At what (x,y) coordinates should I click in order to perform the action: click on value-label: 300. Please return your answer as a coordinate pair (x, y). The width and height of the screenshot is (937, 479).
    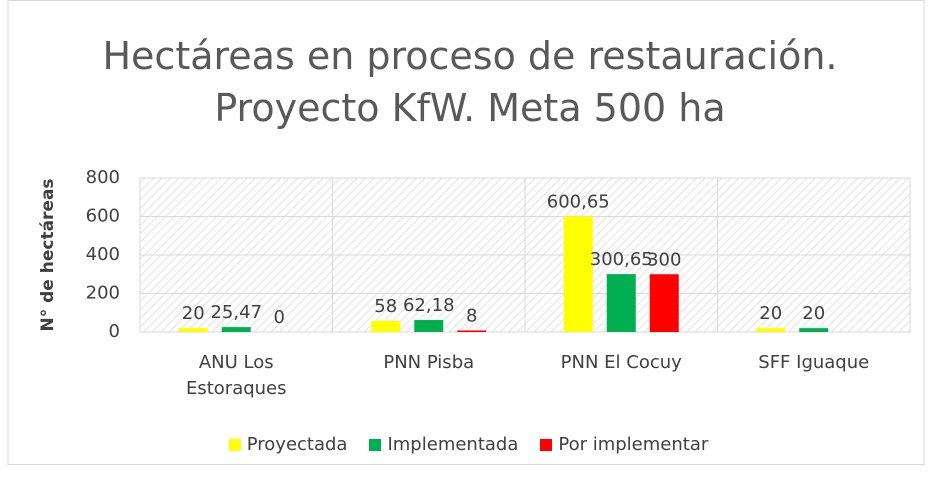
    Looking at the image, I should click on (664, 259).